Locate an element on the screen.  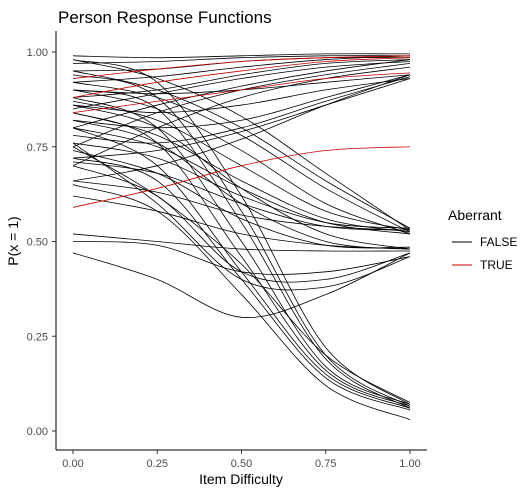
y-ticks: 0.00 0.25 0.50 0.75 1.00 is located at coordinates (41, 242).